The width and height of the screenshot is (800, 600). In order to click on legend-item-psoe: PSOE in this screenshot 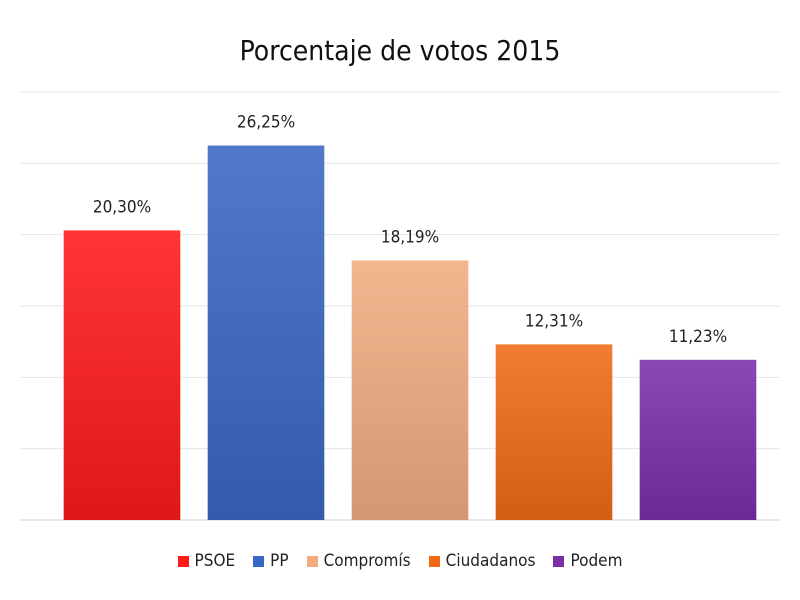, I will do `click(206, 561)`.